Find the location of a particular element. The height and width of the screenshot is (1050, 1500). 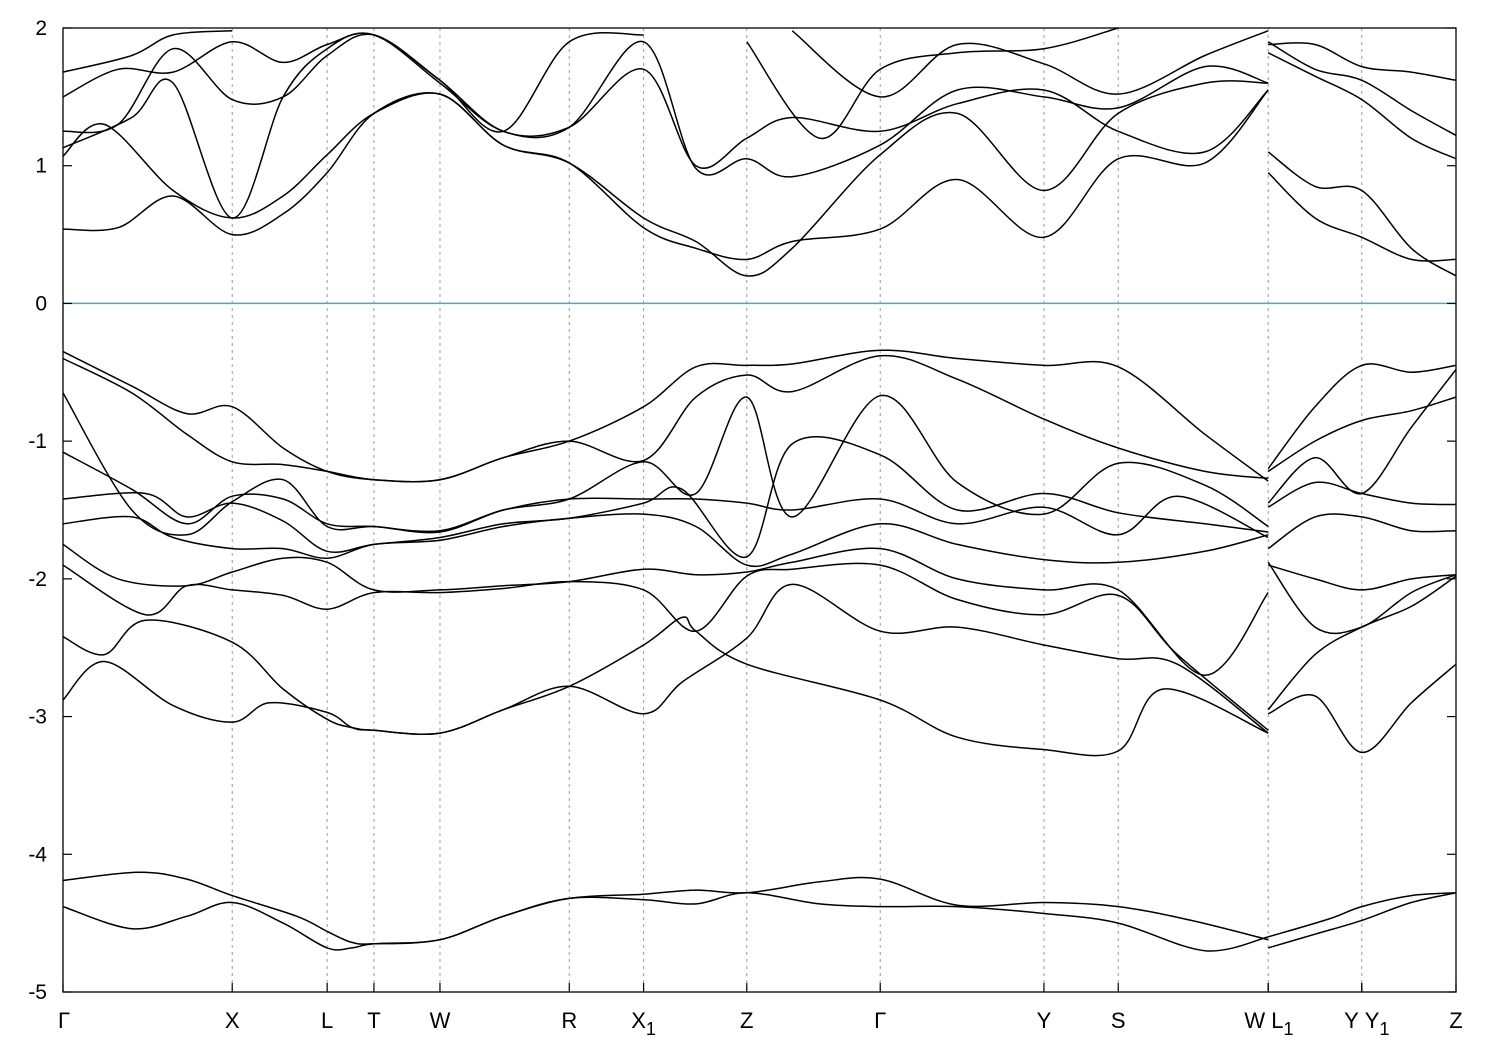

y-tick-label: 0 is located at coordinates (41, 303).